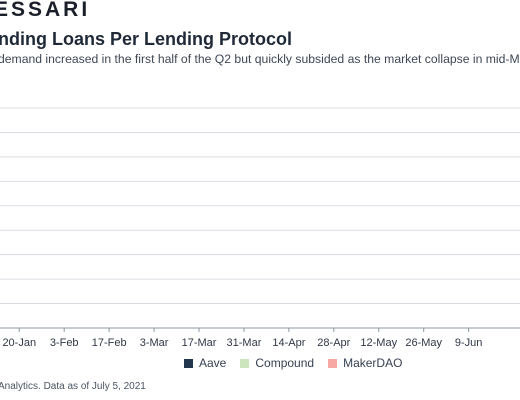  I want to click on legend-label-aave: Aave, so click(213, 363).